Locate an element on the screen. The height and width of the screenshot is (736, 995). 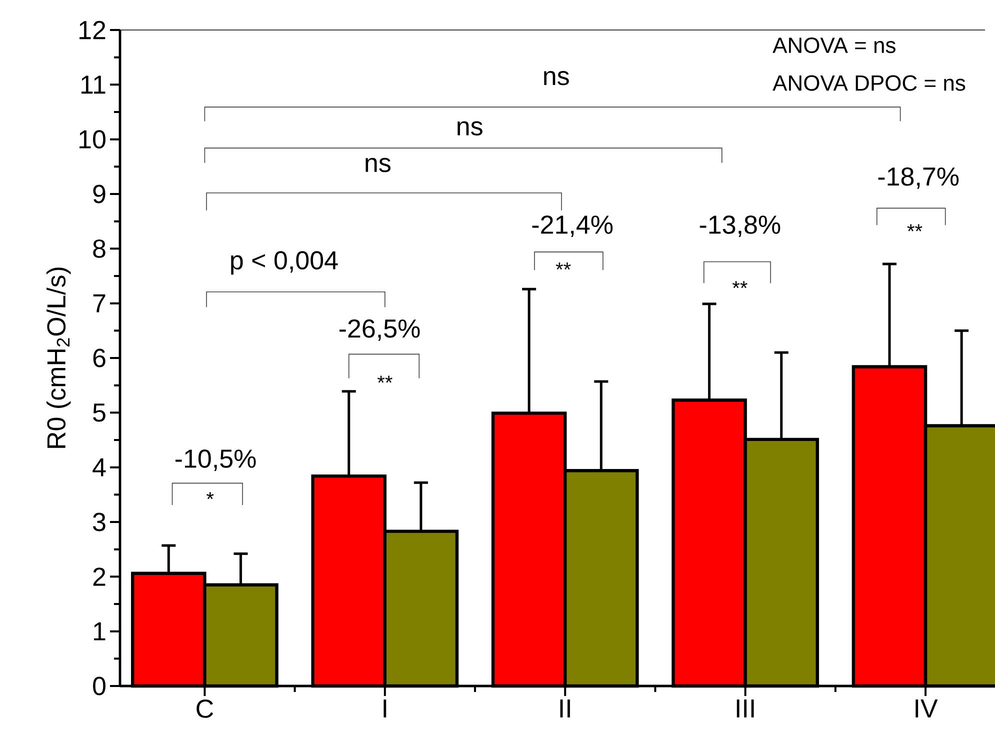
y-tick-label: 5 is located at coordinates (99, 413).